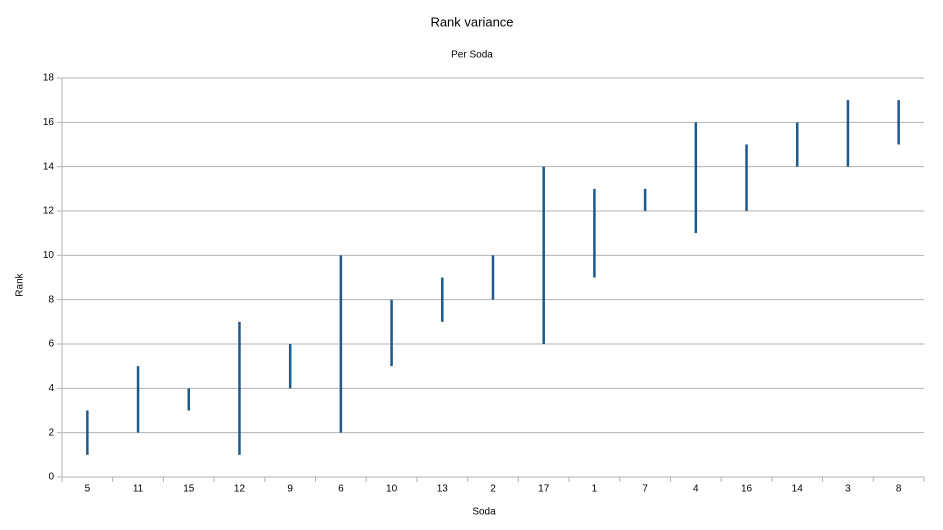  Describe the element at coordinates (392, 489) in the screenshot. I see `x-tick-label: 10` at that location.